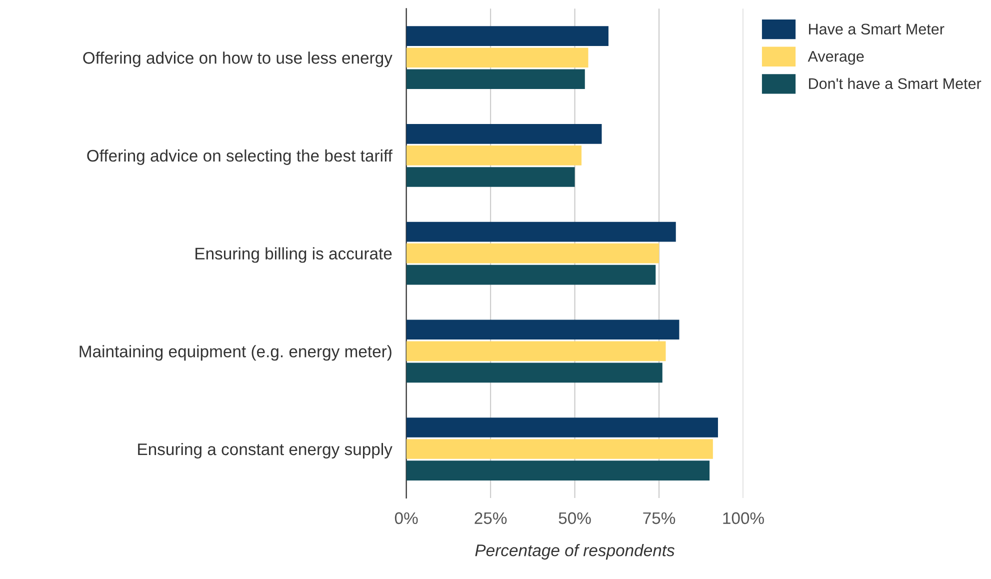 This screenshot has height=579, width=991. Describe the element at coordinates (575, 552) in the screenshot. I see `x-axis-title: Percentage of respondents` at that location.